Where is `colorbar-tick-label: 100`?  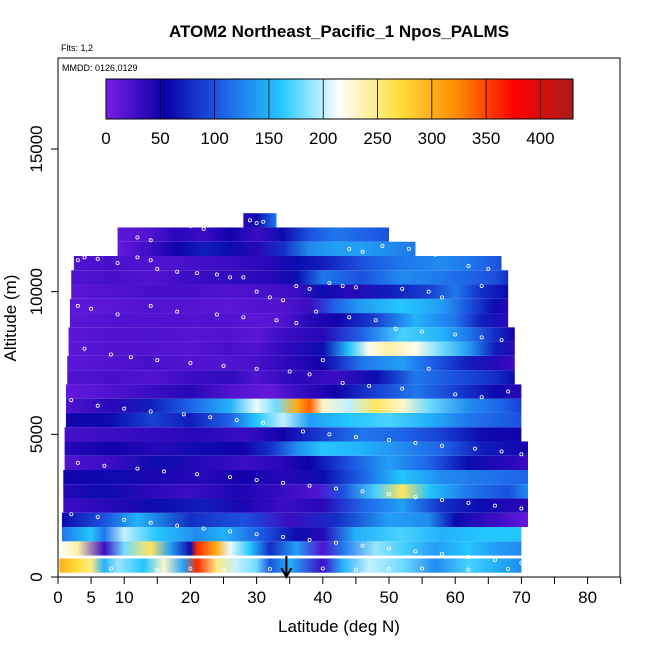 colorbar-tick-label: 100 is located at coordinates (214, 138).